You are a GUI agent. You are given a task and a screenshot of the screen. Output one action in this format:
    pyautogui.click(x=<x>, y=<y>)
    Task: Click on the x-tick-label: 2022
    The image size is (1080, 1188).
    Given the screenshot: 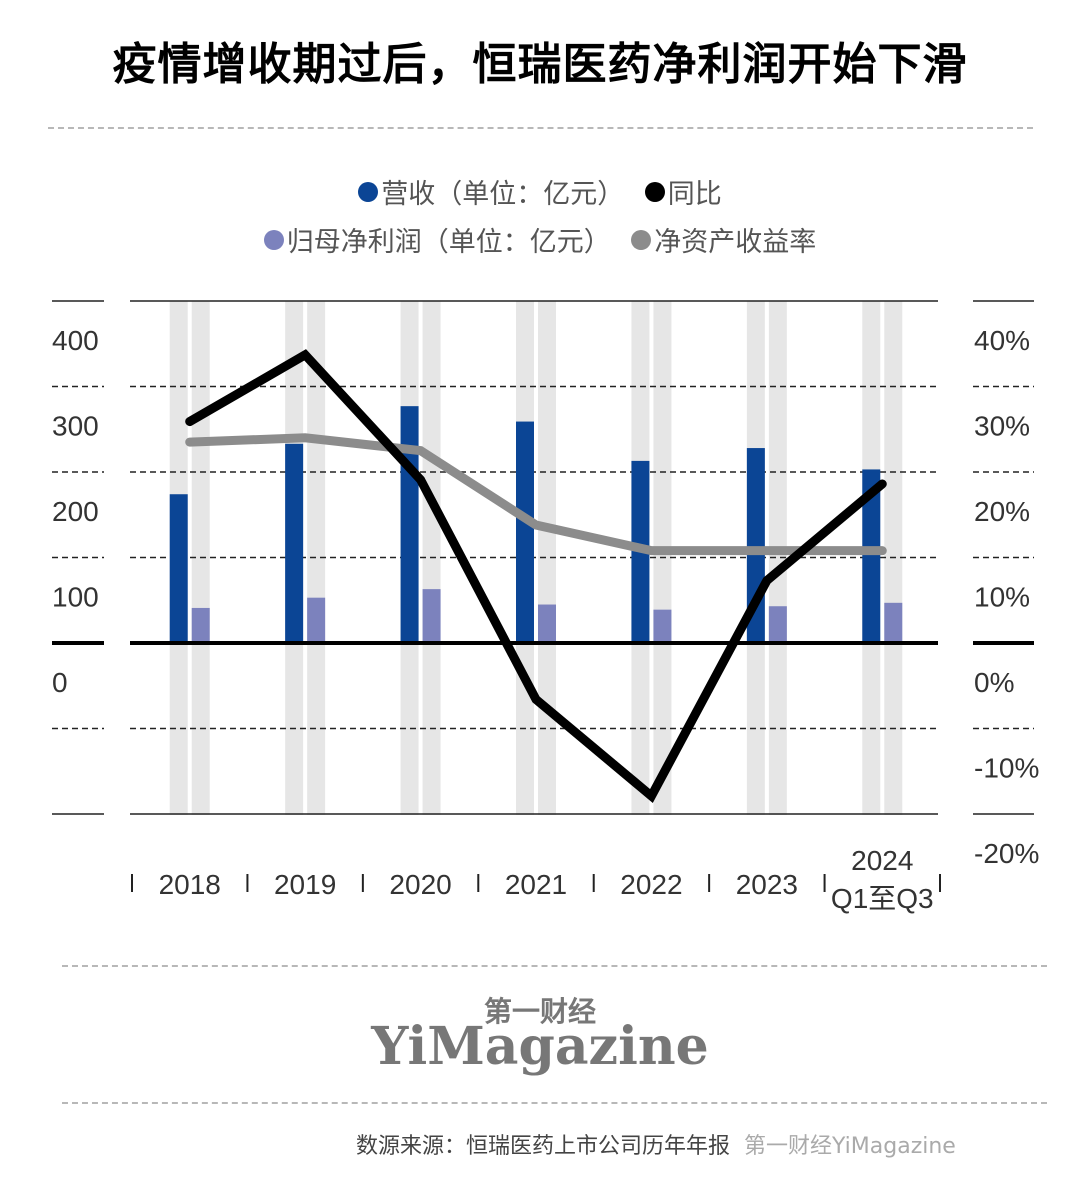 What is the action you would take?
    pyautogui.click(x=651, y=884)
    